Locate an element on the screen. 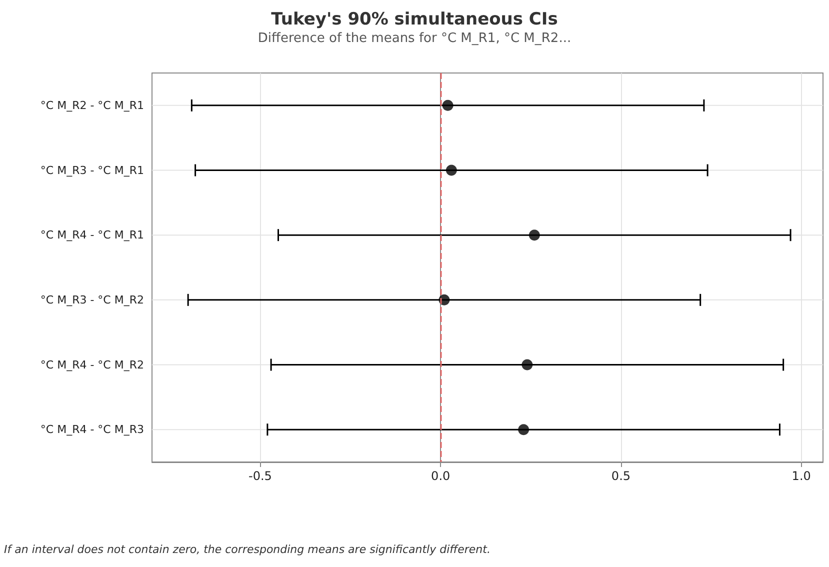  y-tick-label: °C M_R3 - °C M_R1 is located at coordinates (92, 170).